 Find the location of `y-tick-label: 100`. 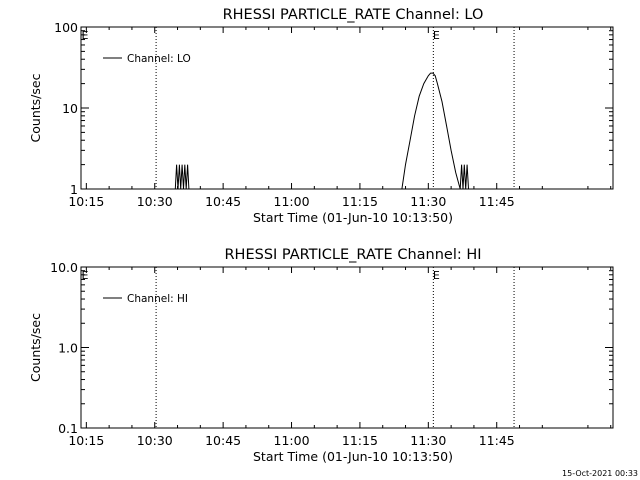

y-tick-label: 100 is located at coordinates (66, 27).